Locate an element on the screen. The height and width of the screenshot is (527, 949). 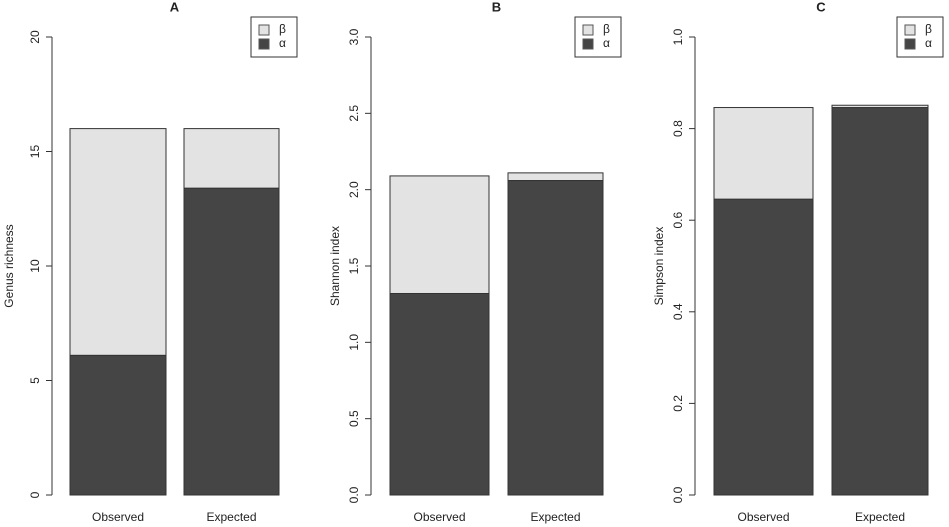
y-axis-title: Simpson index is located at coordinates (659, 266).